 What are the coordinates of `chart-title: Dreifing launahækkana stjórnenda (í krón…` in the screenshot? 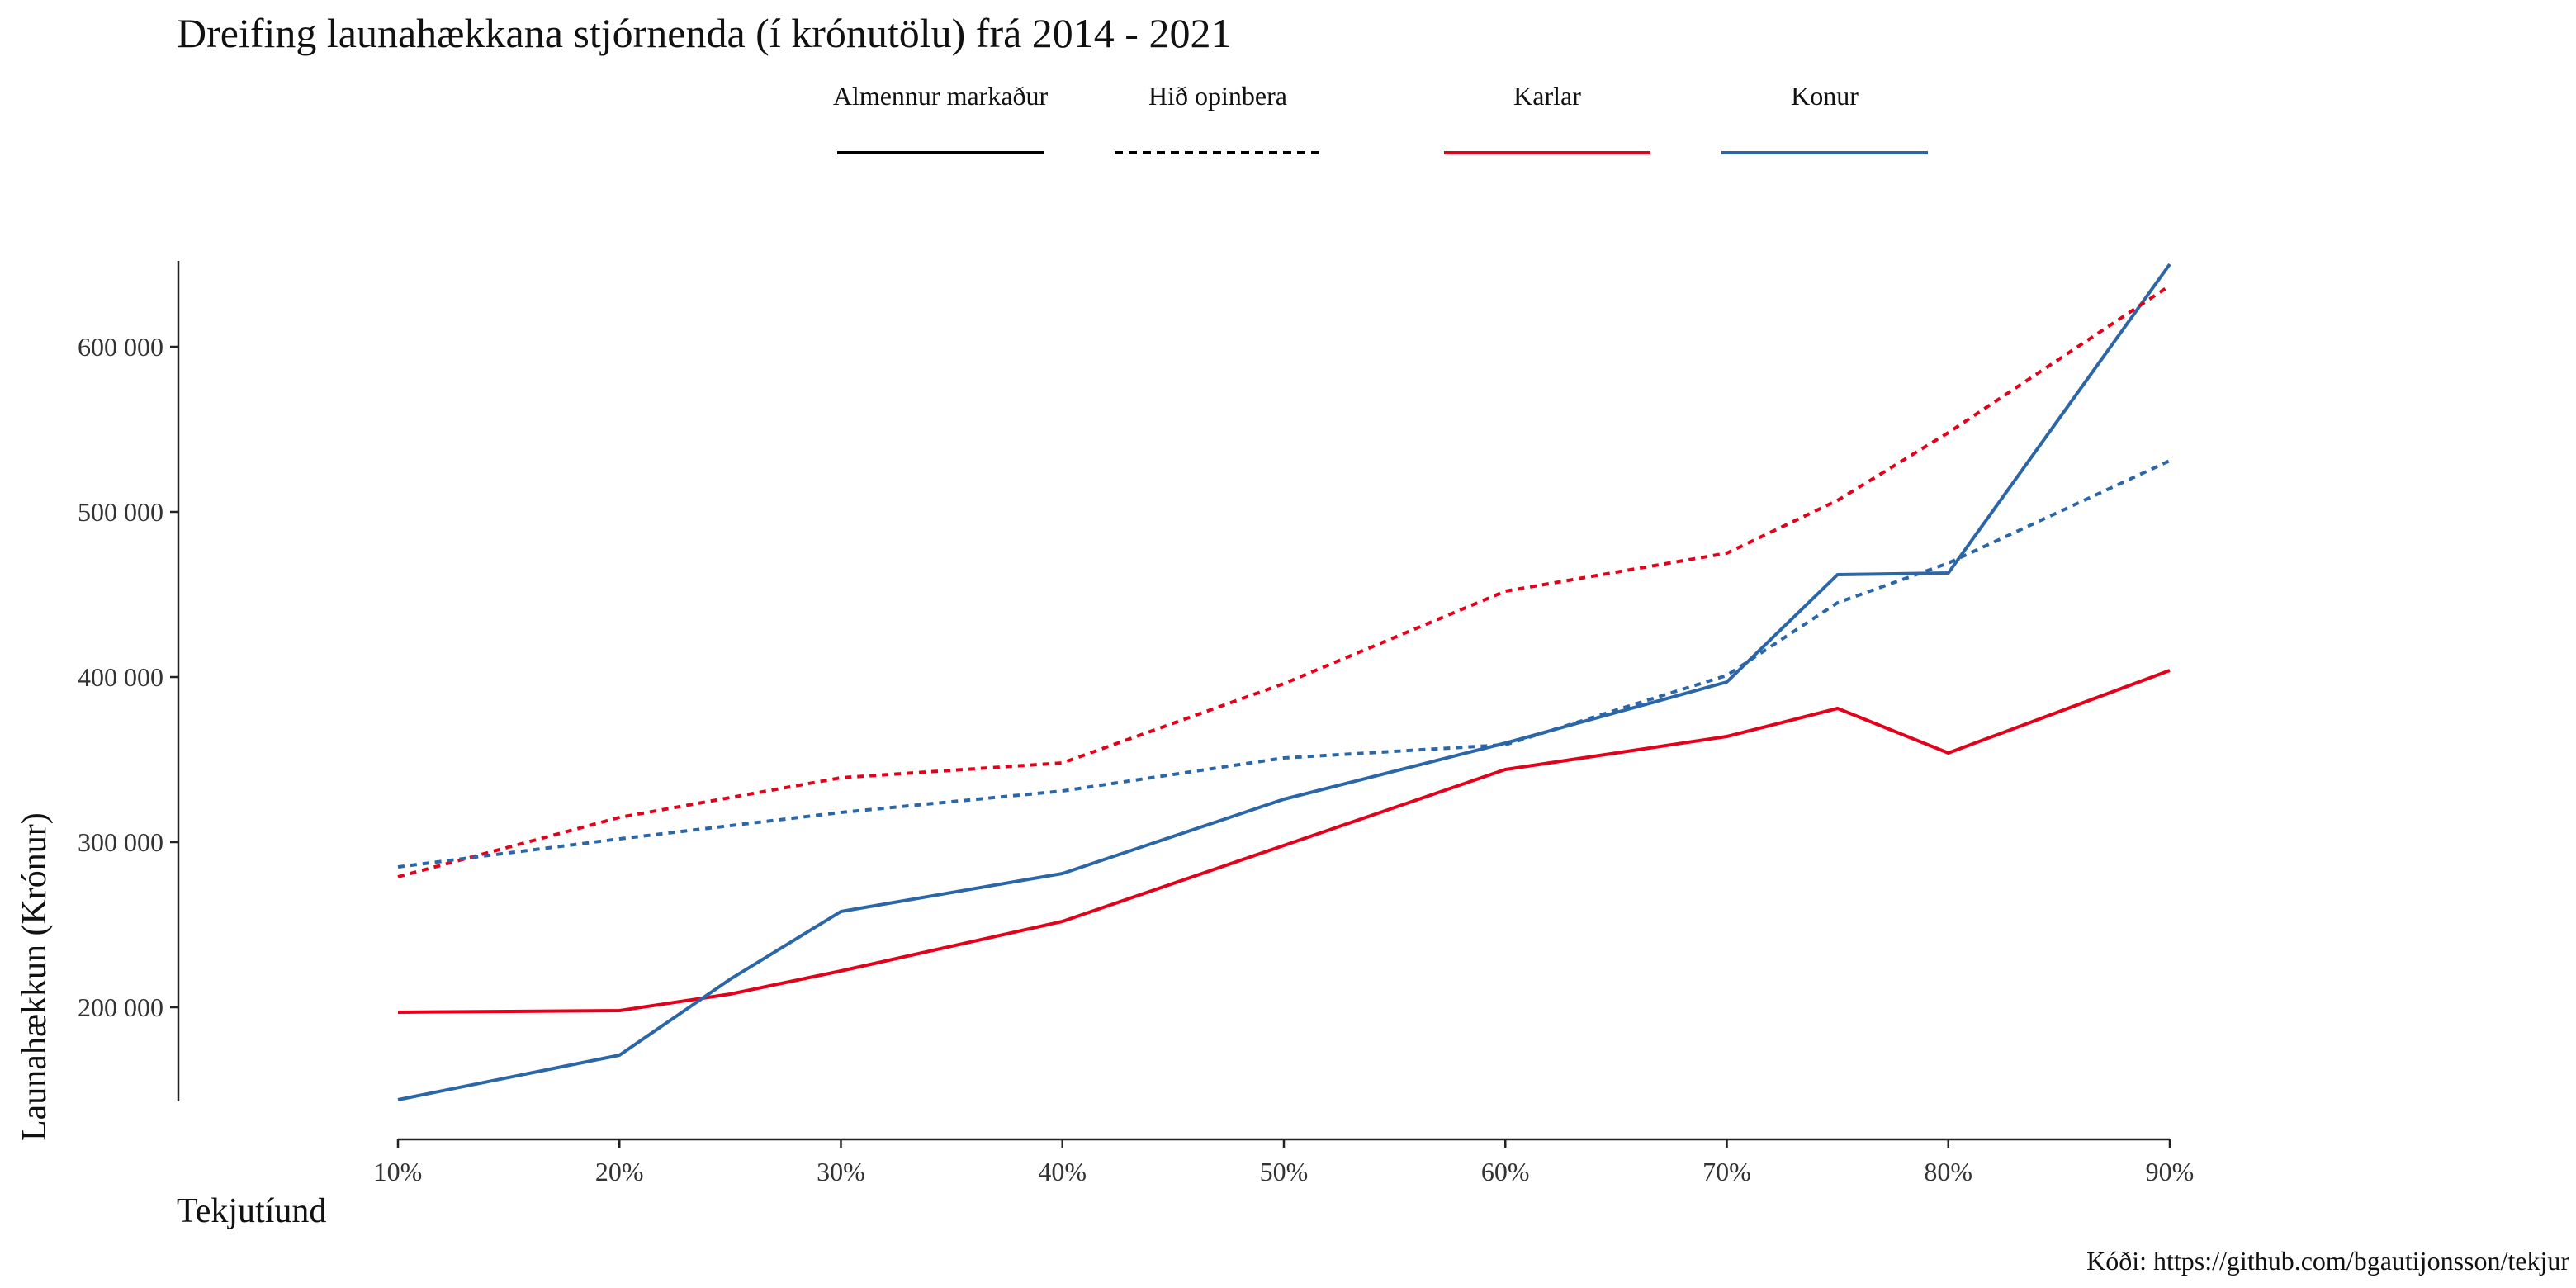 It's located at (704, 33).